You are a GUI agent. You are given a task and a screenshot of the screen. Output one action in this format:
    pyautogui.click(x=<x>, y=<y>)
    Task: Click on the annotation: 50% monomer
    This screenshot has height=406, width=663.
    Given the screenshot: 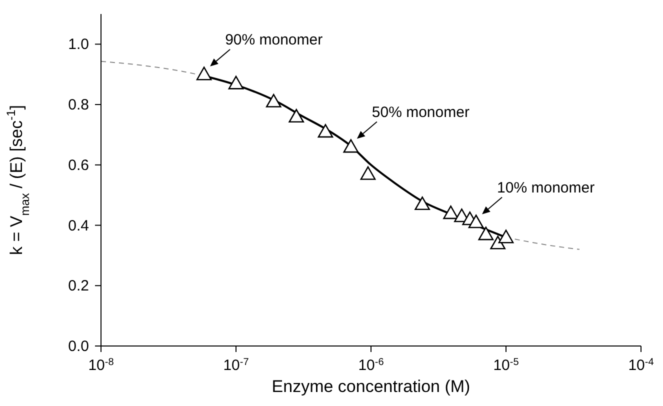 What is the action you would take?
    pyautogui.click(x=421, y=112)
    